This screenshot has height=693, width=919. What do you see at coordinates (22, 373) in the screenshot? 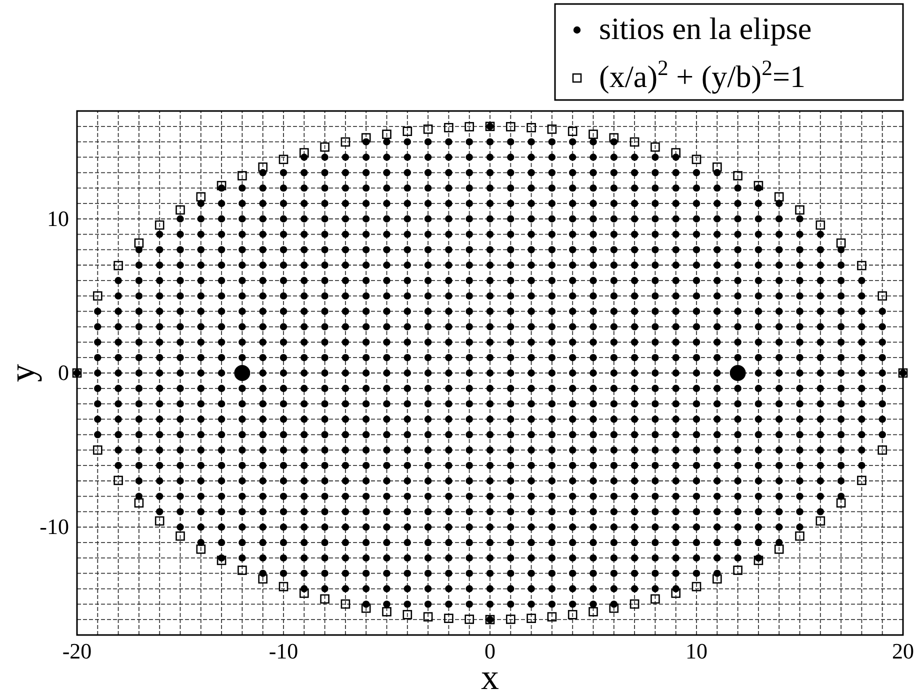
I see `y-axis-title: y` at bounding box center [22, 373].